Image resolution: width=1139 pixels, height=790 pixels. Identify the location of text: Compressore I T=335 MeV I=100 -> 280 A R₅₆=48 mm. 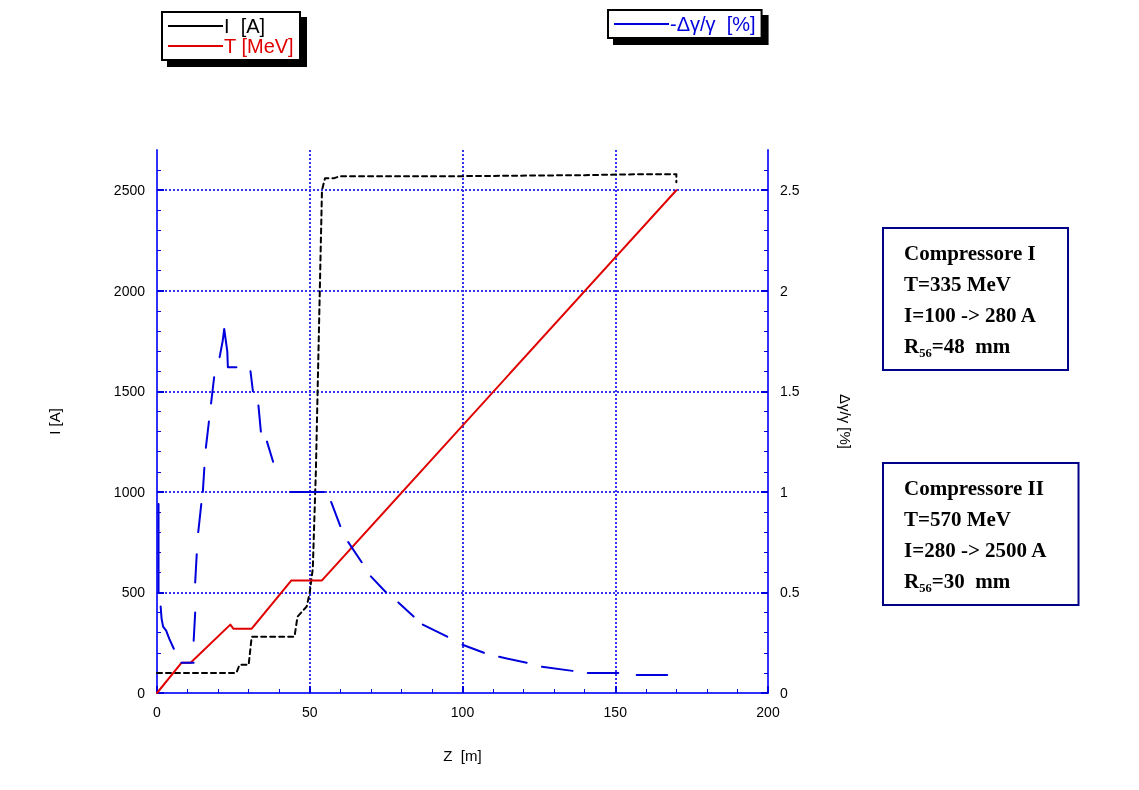
(970, 299).